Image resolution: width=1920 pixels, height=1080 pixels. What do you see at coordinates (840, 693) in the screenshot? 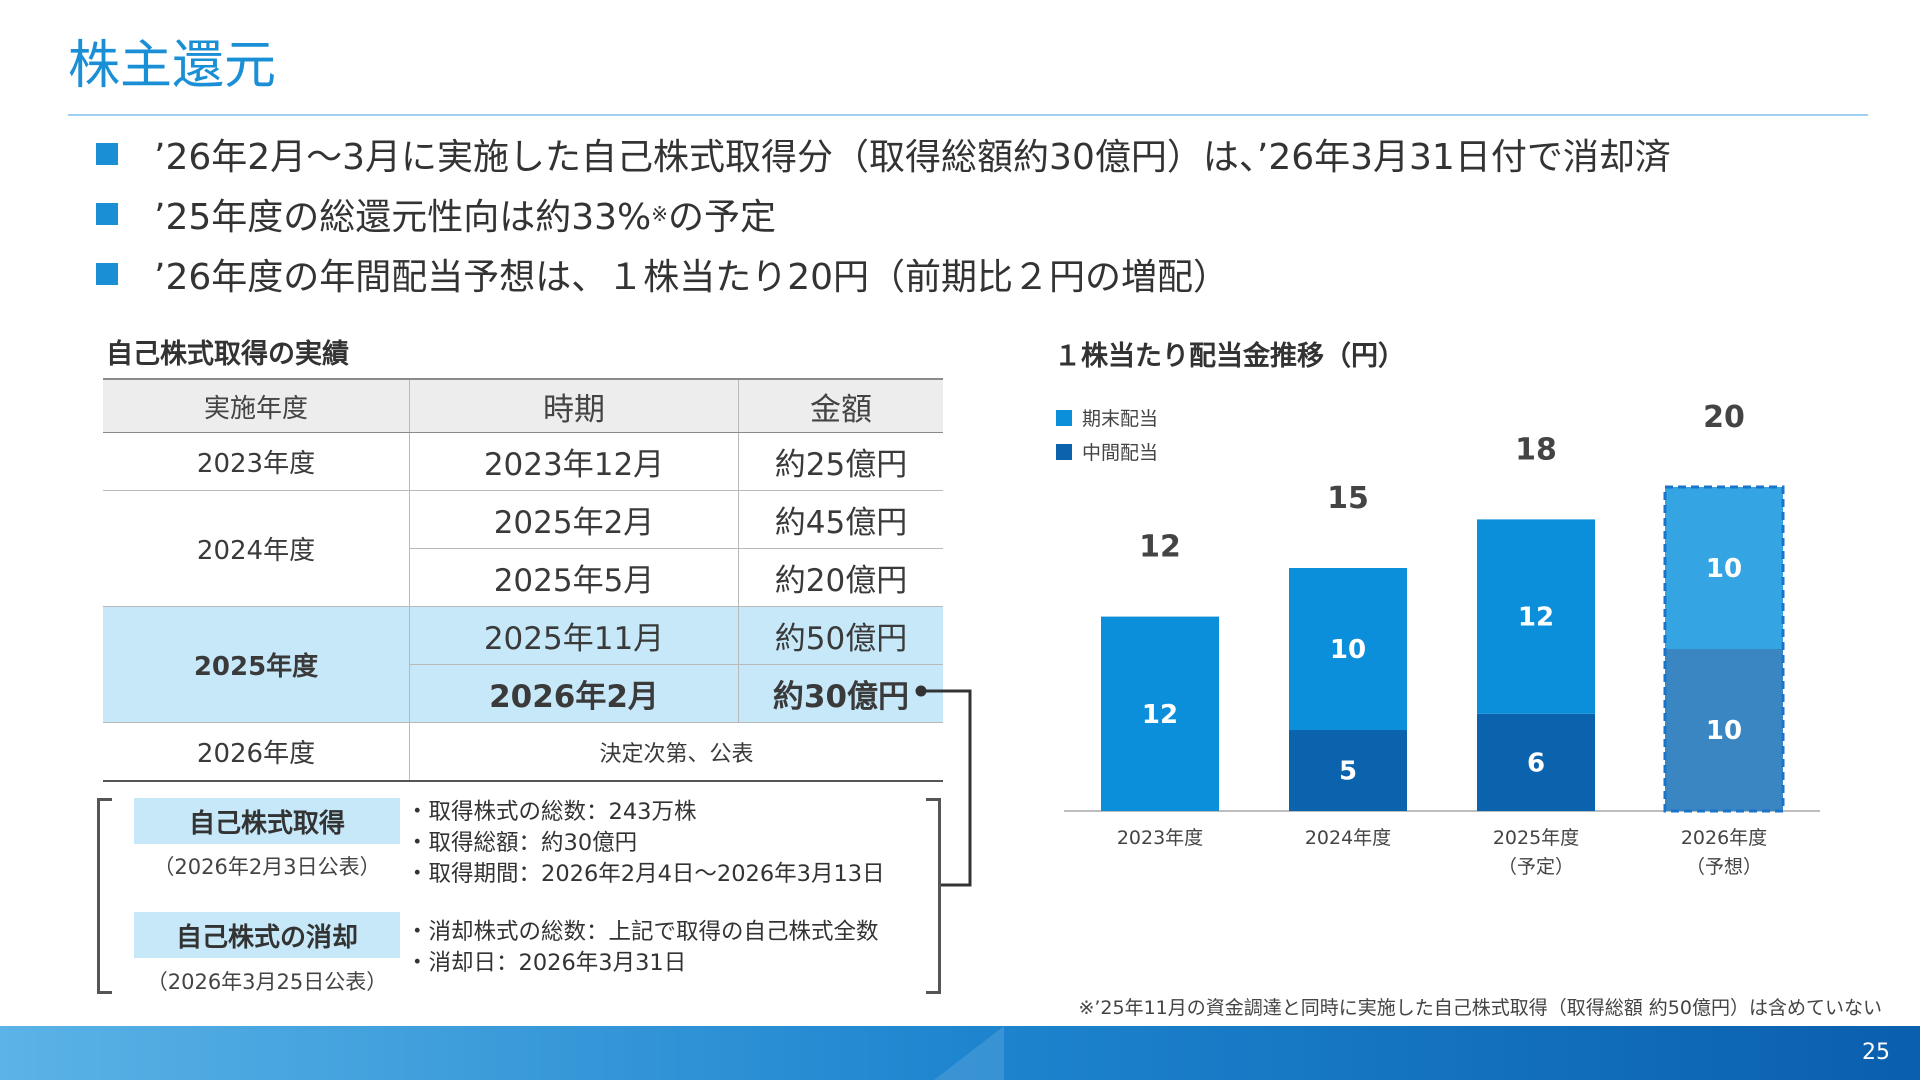
I see `amount-cell-linked: 約30億円` at bounding box center [840, 693].